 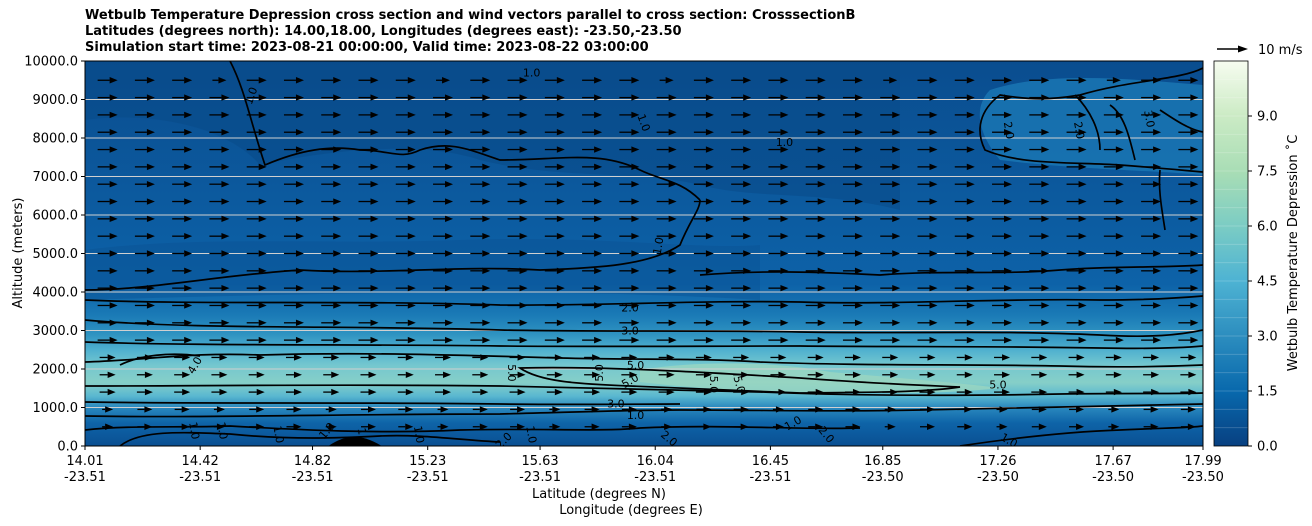 What do you see at coordinates (1113, 461) in the screenshot?
I see `x-tick-label-lat: 17.67` at bounding box center [1113, 461].